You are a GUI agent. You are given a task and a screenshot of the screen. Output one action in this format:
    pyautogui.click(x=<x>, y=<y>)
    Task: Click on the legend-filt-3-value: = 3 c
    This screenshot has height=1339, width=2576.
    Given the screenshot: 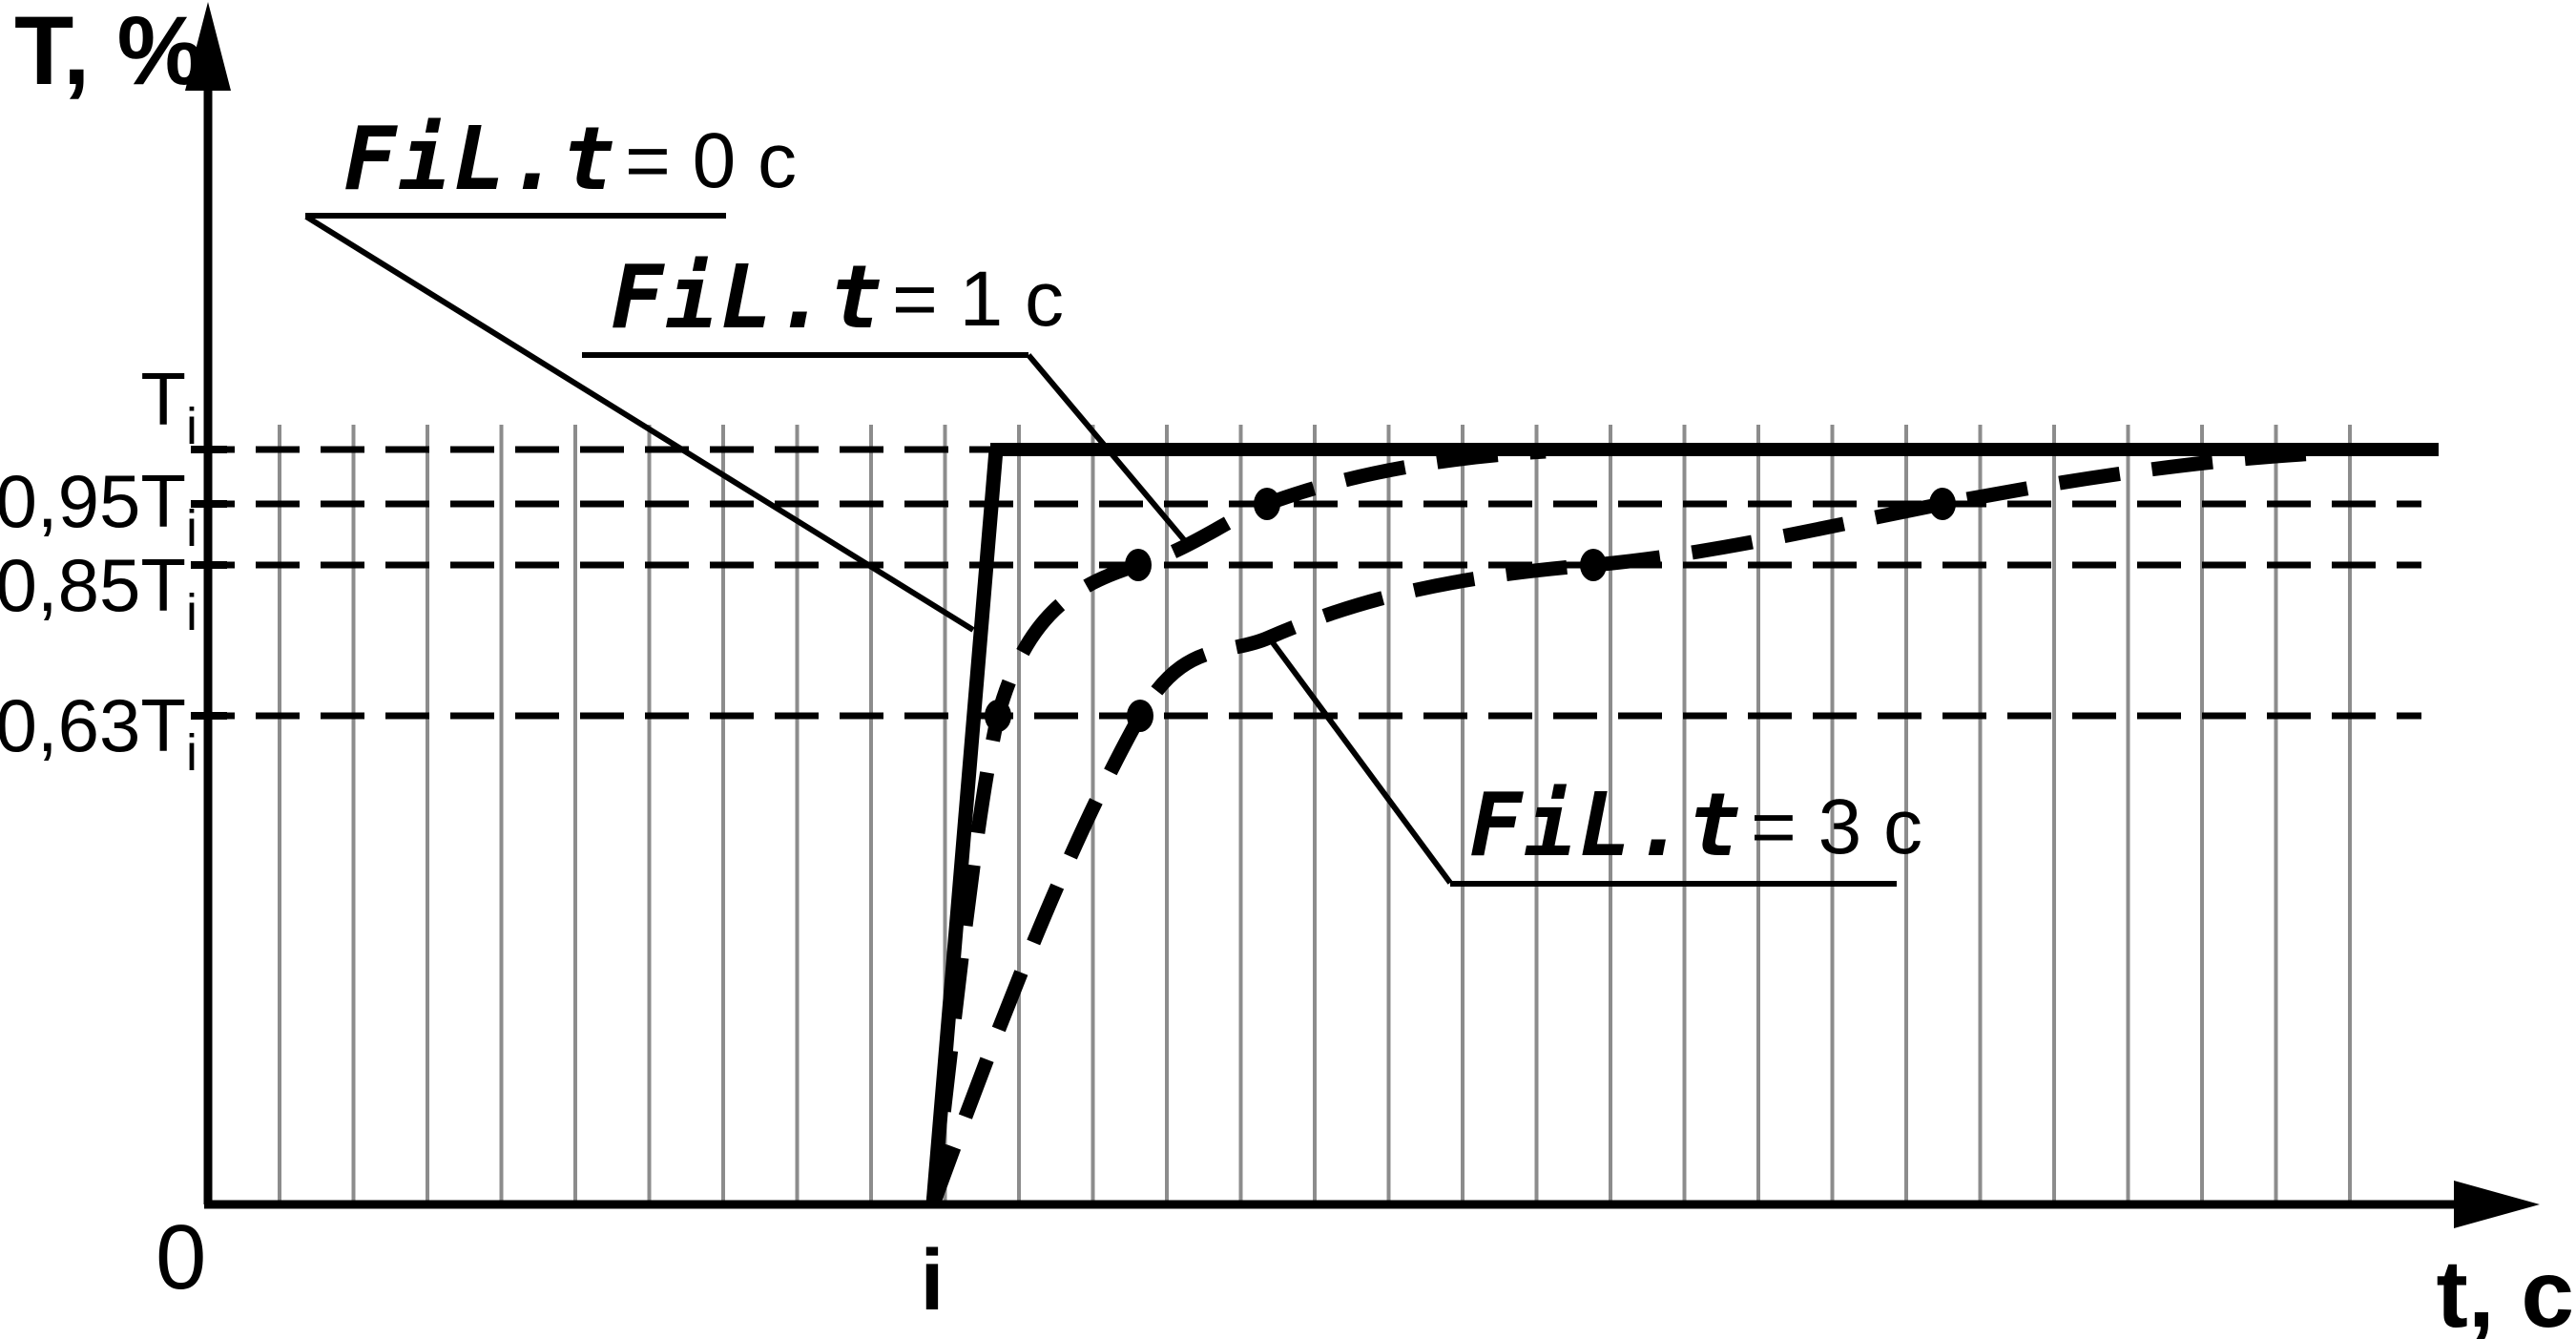 What is the action you would take?
    pyautogui.click(x=1836, y=827)
    